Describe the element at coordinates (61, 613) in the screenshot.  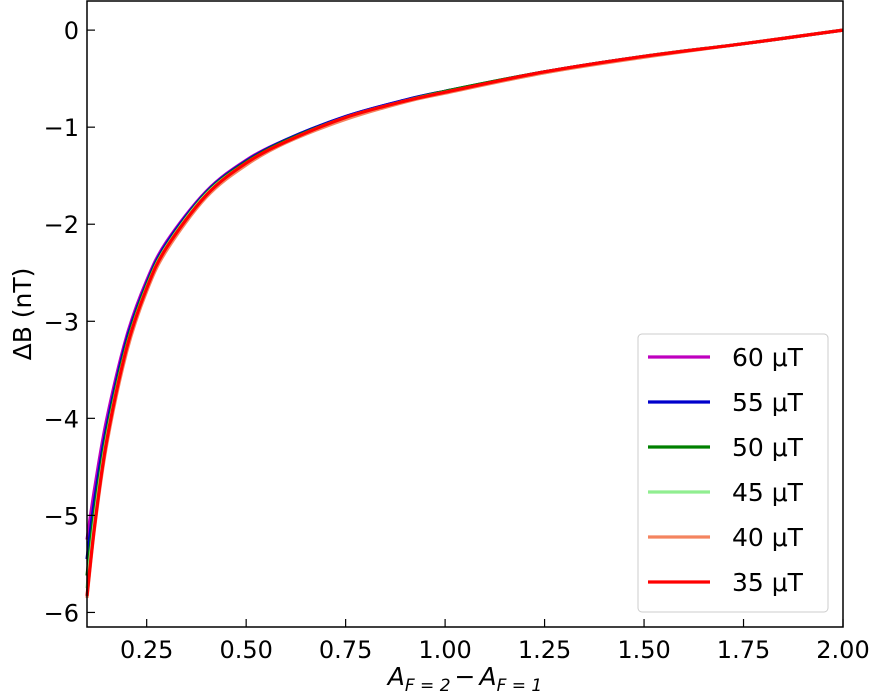
I see `y-tick-label-6: −6` at that location.